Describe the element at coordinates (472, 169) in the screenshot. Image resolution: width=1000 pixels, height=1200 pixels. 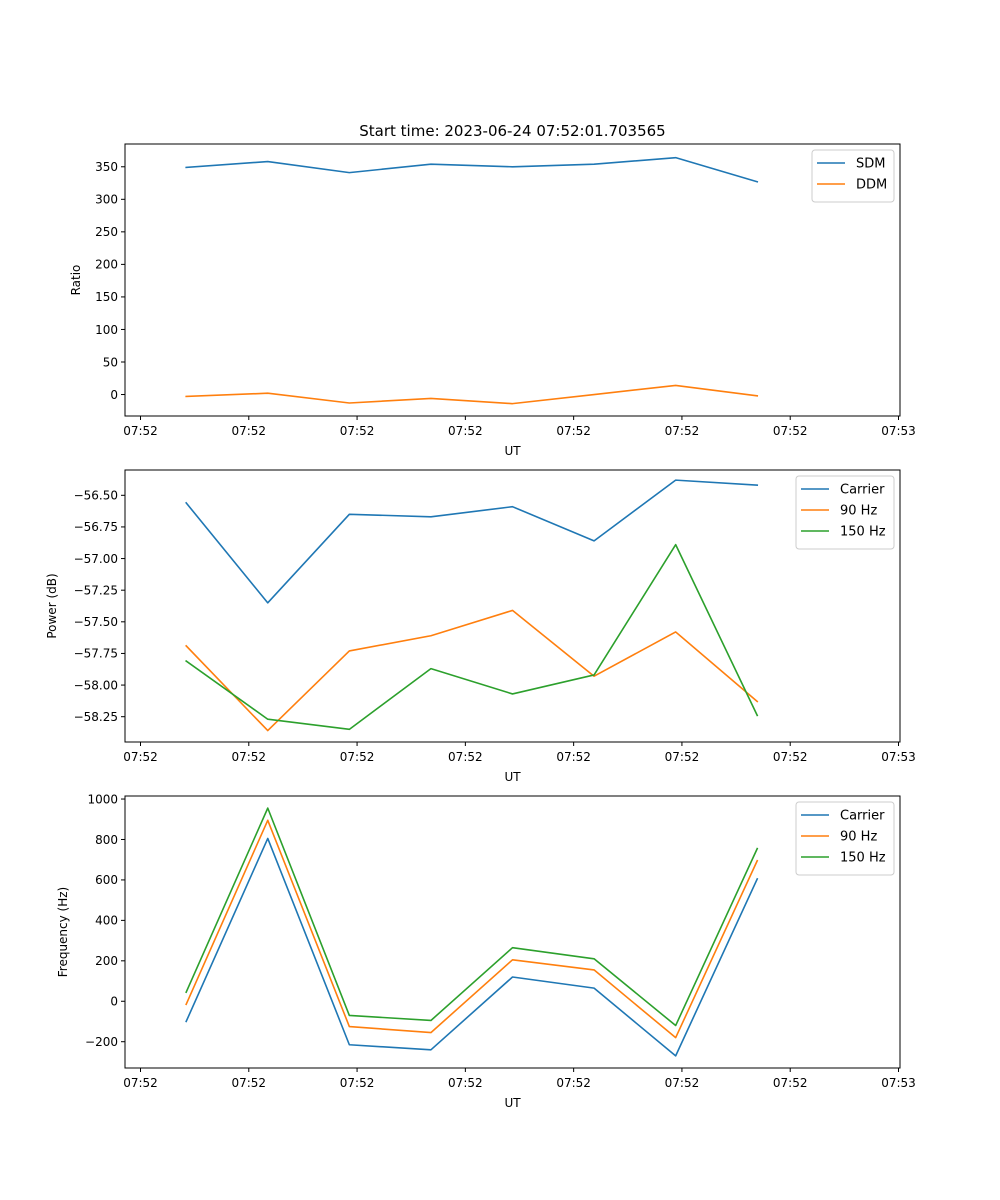
I see `series-line-sdm` at that location.